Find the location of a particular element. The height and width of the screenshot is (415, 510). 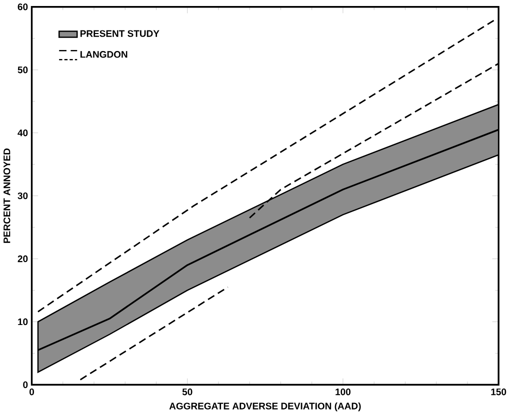

y-tick-label: 30 is located at coordinates (23, 196).